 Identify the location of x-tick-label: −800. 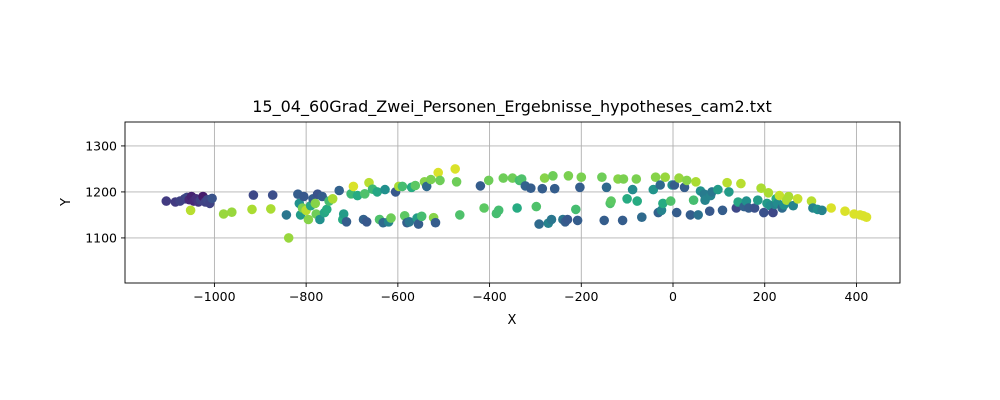
(306, 296).